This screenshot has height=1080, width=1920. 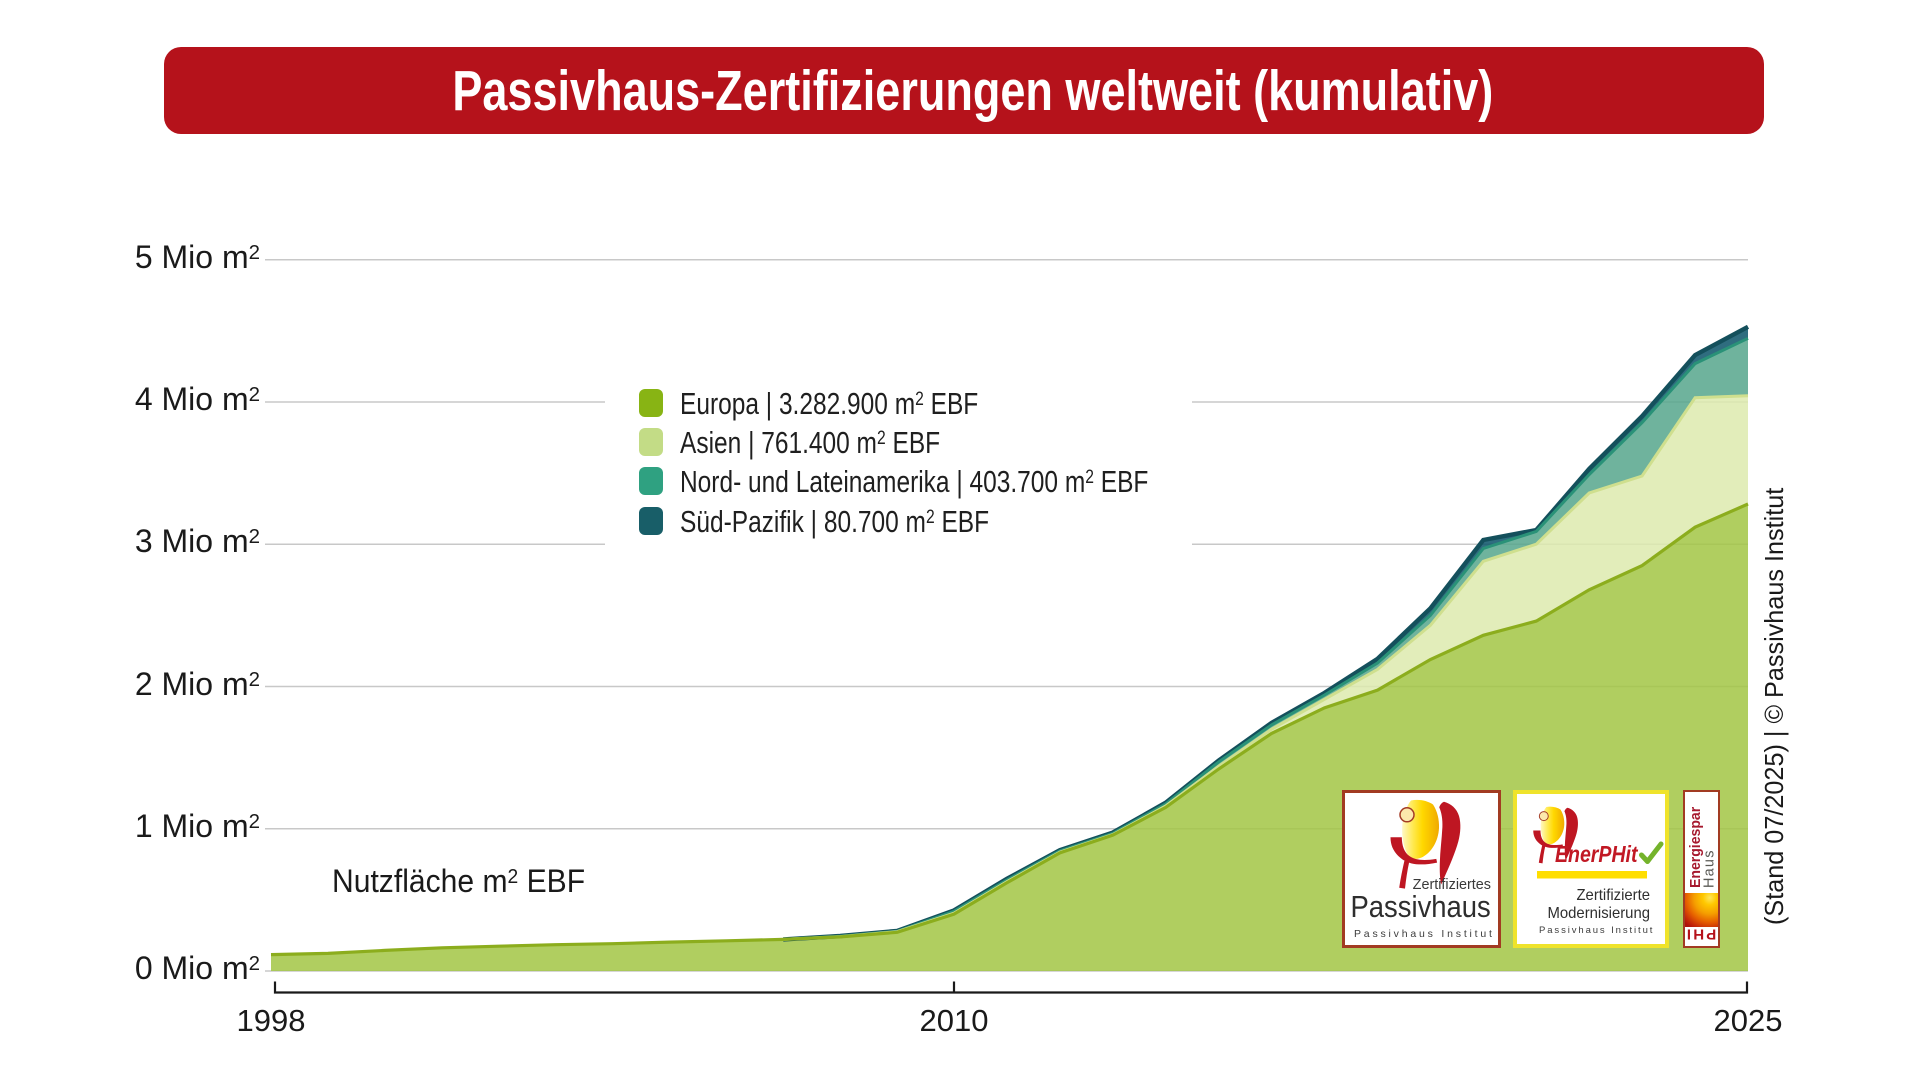 I want to click on svg-text: Modernisierung, so click(x=1599, y=914).